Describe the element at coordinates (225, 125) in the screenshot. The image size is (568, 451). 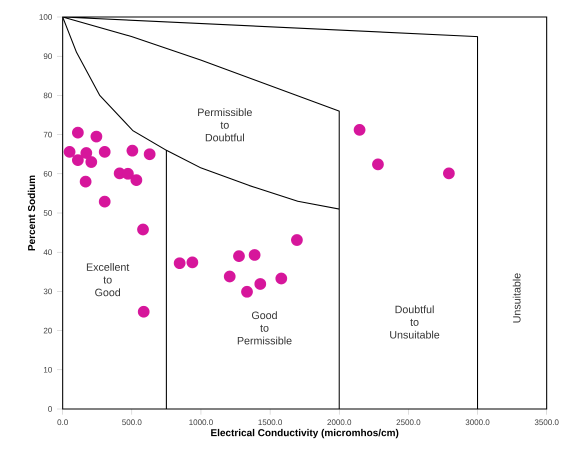
I see `annotation: Permissible to Doubtful` at that location.